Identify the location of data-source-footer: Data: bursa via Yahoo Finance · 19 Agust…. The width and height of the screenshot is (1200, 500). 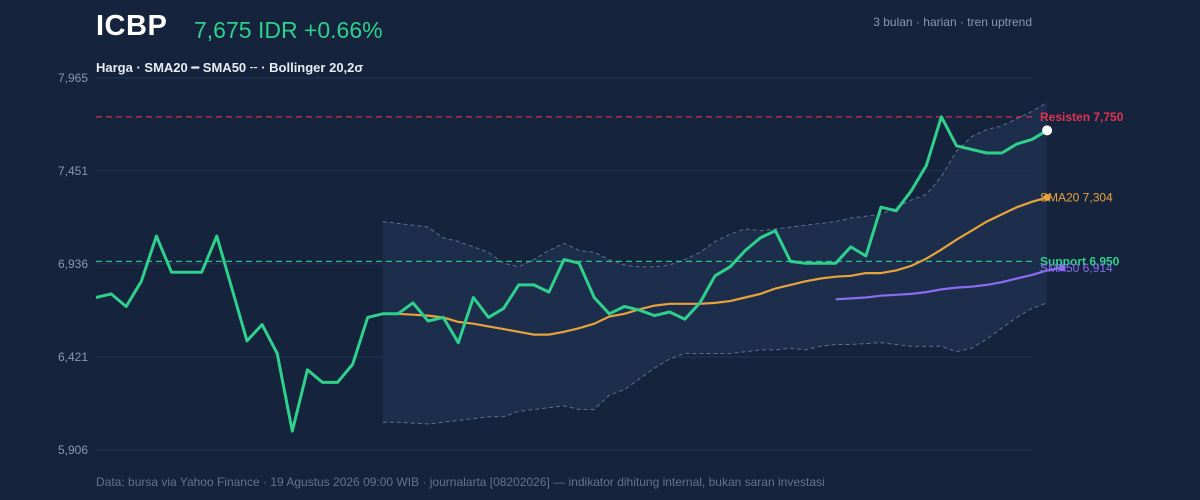
(460, 482).